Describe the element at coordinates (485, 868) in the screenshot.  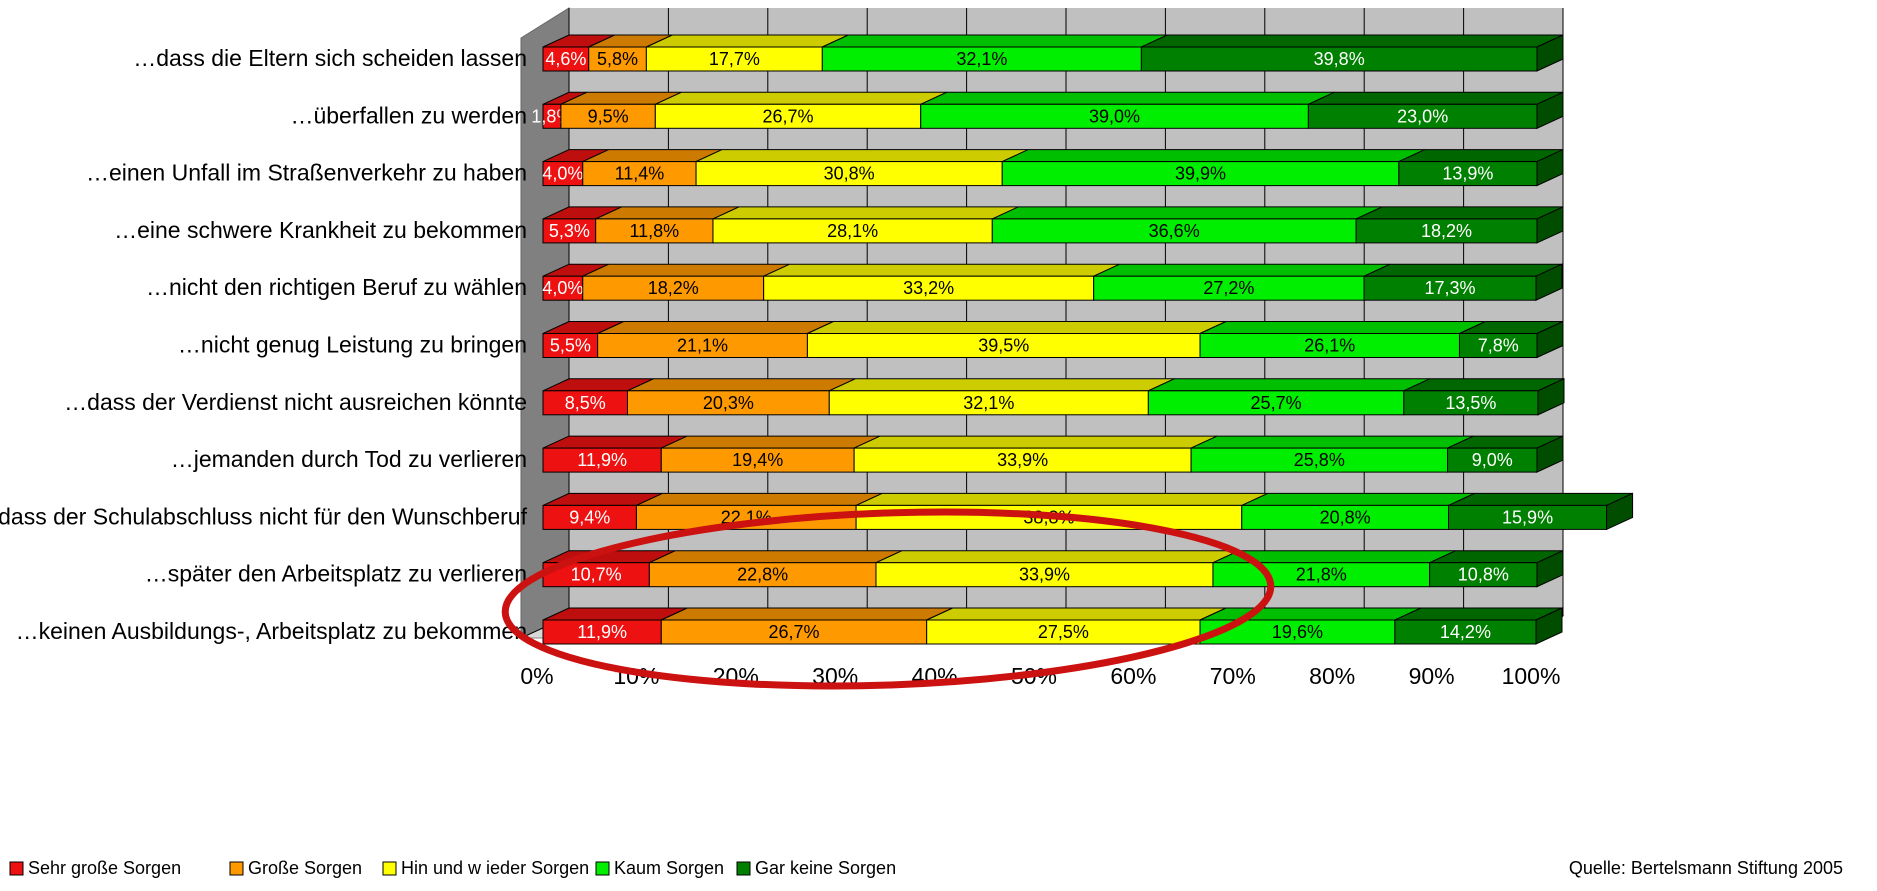
I see `legend-item: Hin und w ieder Sorgen` at that location.